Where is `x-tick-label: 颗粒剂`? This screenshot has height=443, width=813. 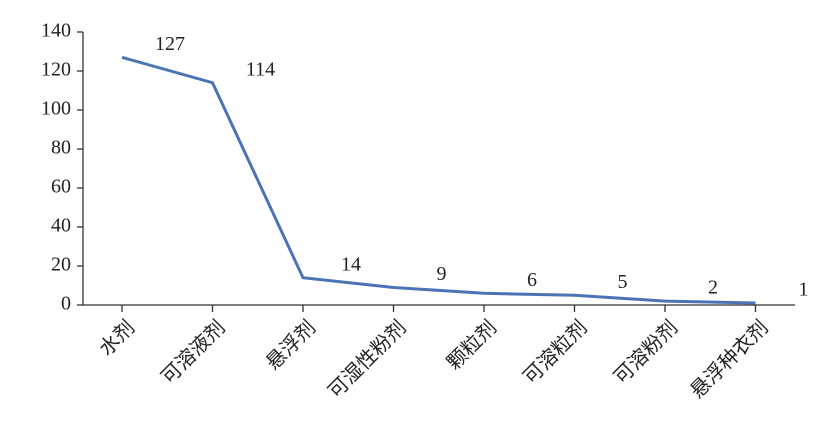
x-tick-label: 颗粒剂 is located at coordinates (471, 345).